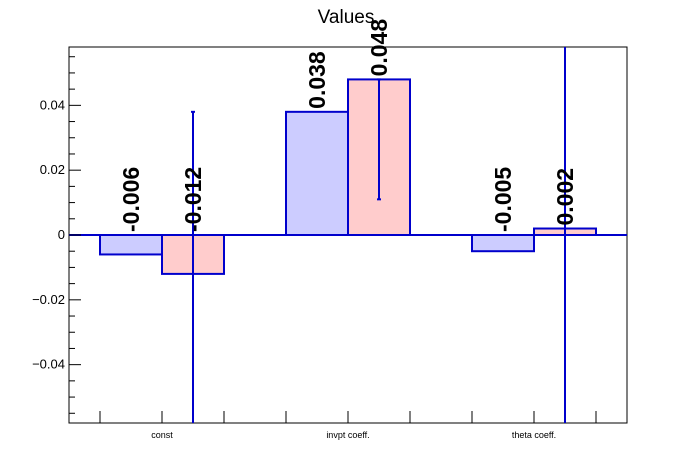 This screenshot has height=472, width=696. I want to click on y-tick-label: −0.02, so click(48, 299).